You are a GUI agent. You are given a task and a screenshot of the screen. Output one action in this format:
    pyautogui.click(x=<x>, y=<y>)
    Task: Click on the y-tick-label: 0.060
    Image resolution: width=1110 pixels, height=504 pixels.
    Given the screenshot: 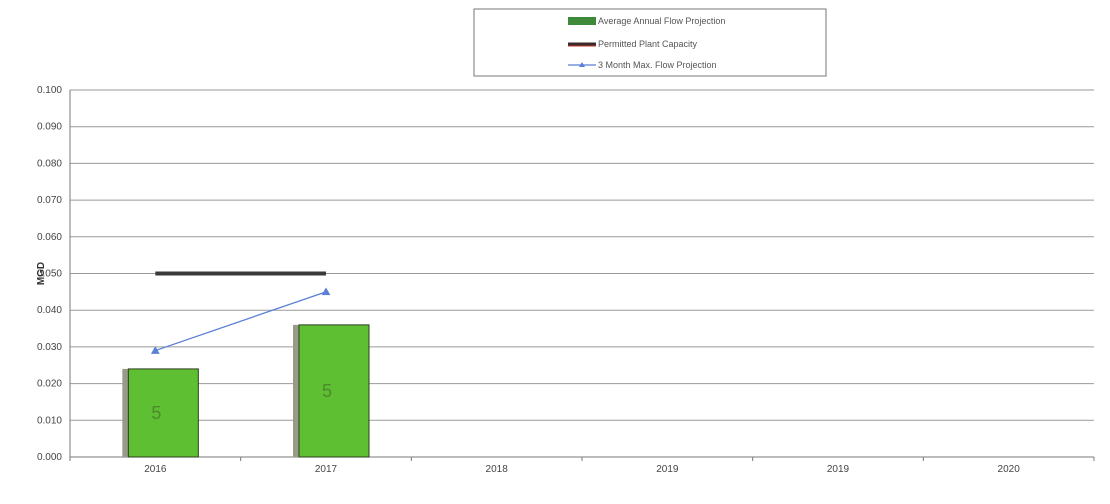 What is the action you would take?
    pyautogui.click(x=49, y=237)
    